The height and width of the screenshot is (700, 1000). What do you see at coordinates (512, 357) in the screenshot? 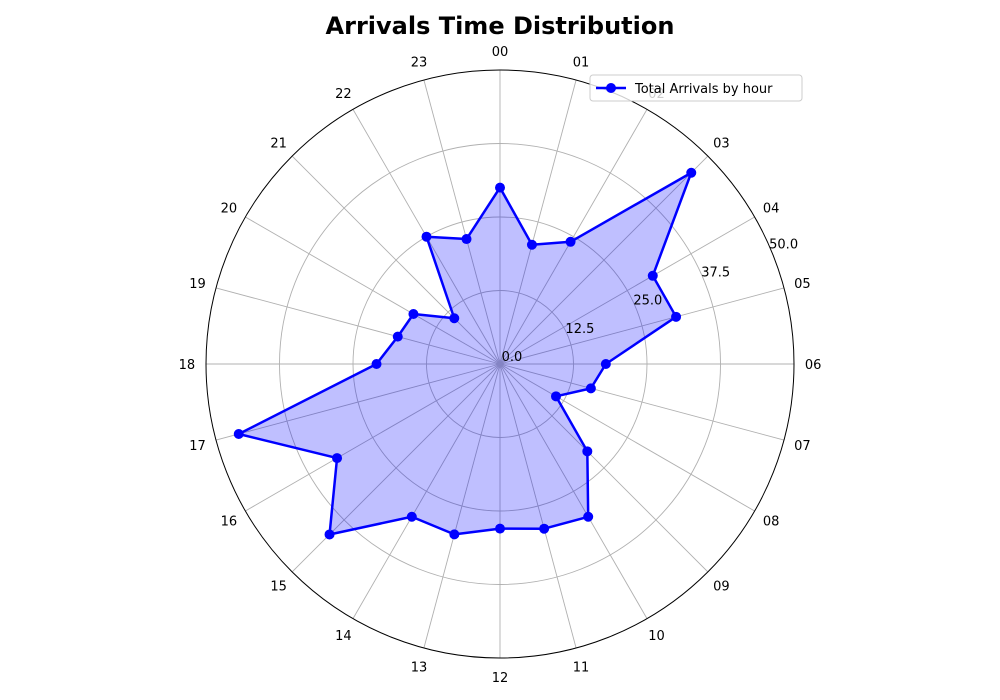
I see `radial-tick-label: 0.0` at bounding box center [512, 357].